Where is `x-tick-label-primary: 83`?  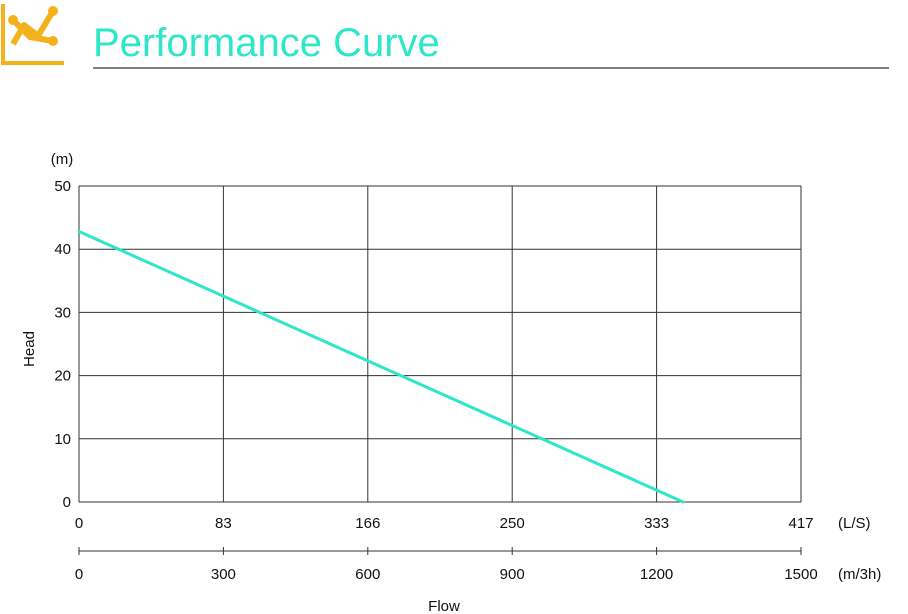
x-tick-label-primary: 83 is located at coordinates (223, 523).